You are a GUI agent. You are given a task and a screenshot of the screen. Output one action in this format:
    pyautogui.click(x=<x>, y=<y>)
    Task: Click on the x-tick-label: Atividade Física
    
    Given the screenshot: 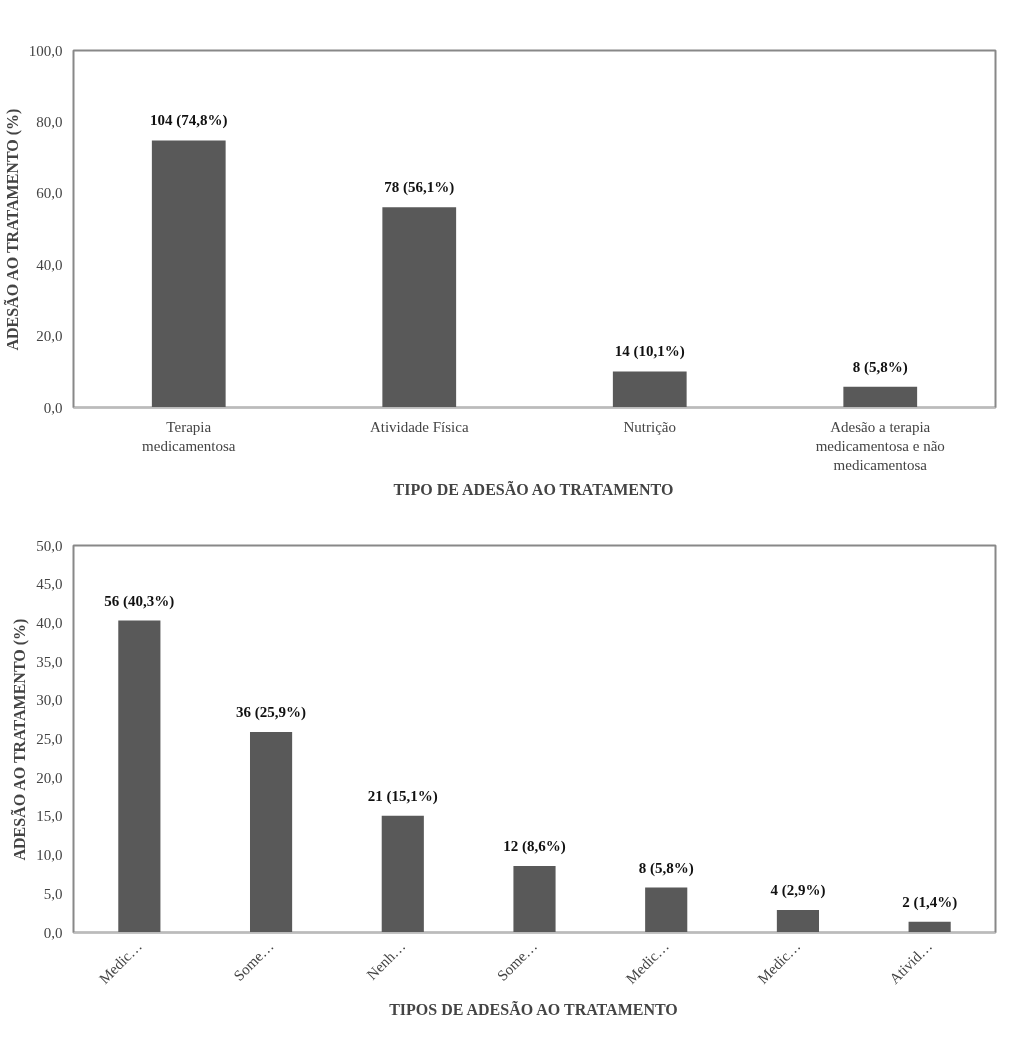 What is the action you would take?
    pyautogui.click(x=419, y=426)
    